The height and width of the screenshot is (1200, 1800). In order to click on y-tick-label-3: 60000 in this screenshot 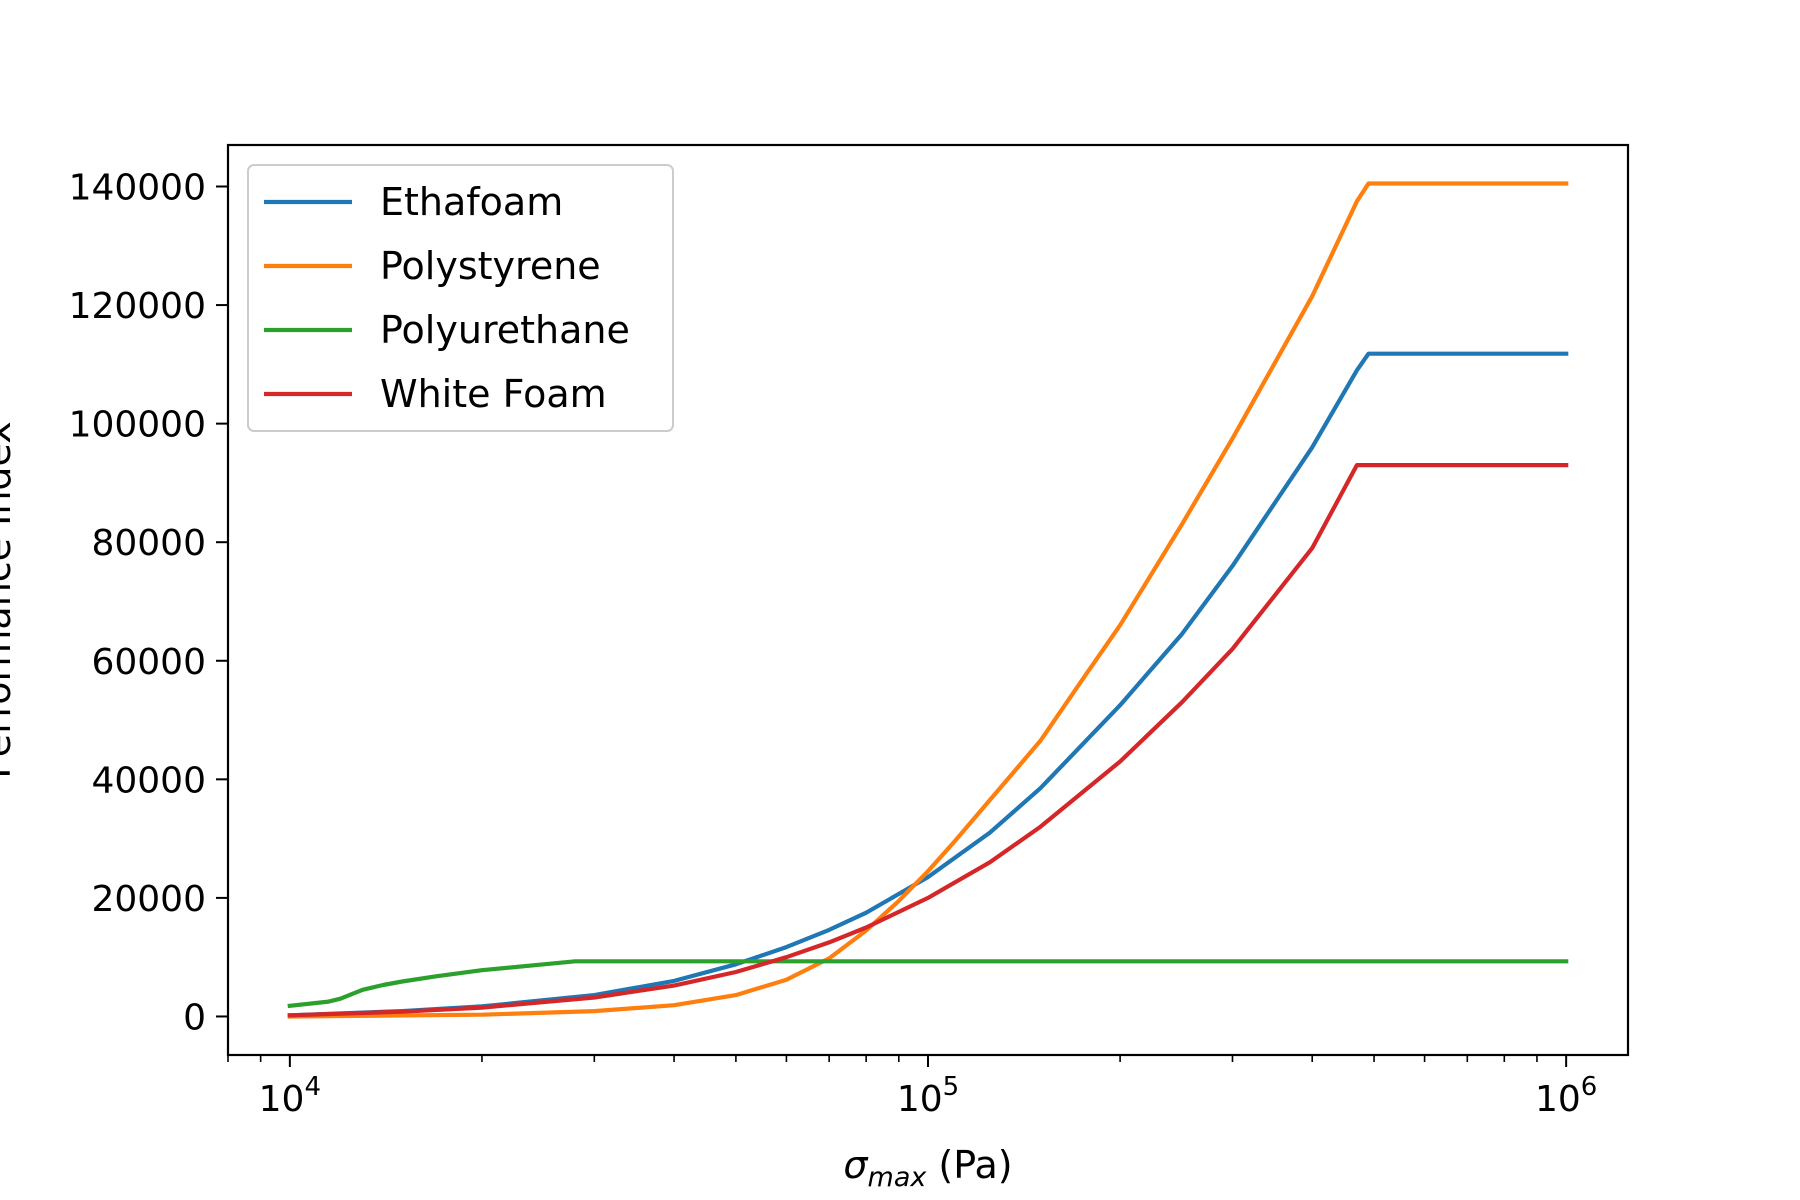, I will do `click(148, 662)`.